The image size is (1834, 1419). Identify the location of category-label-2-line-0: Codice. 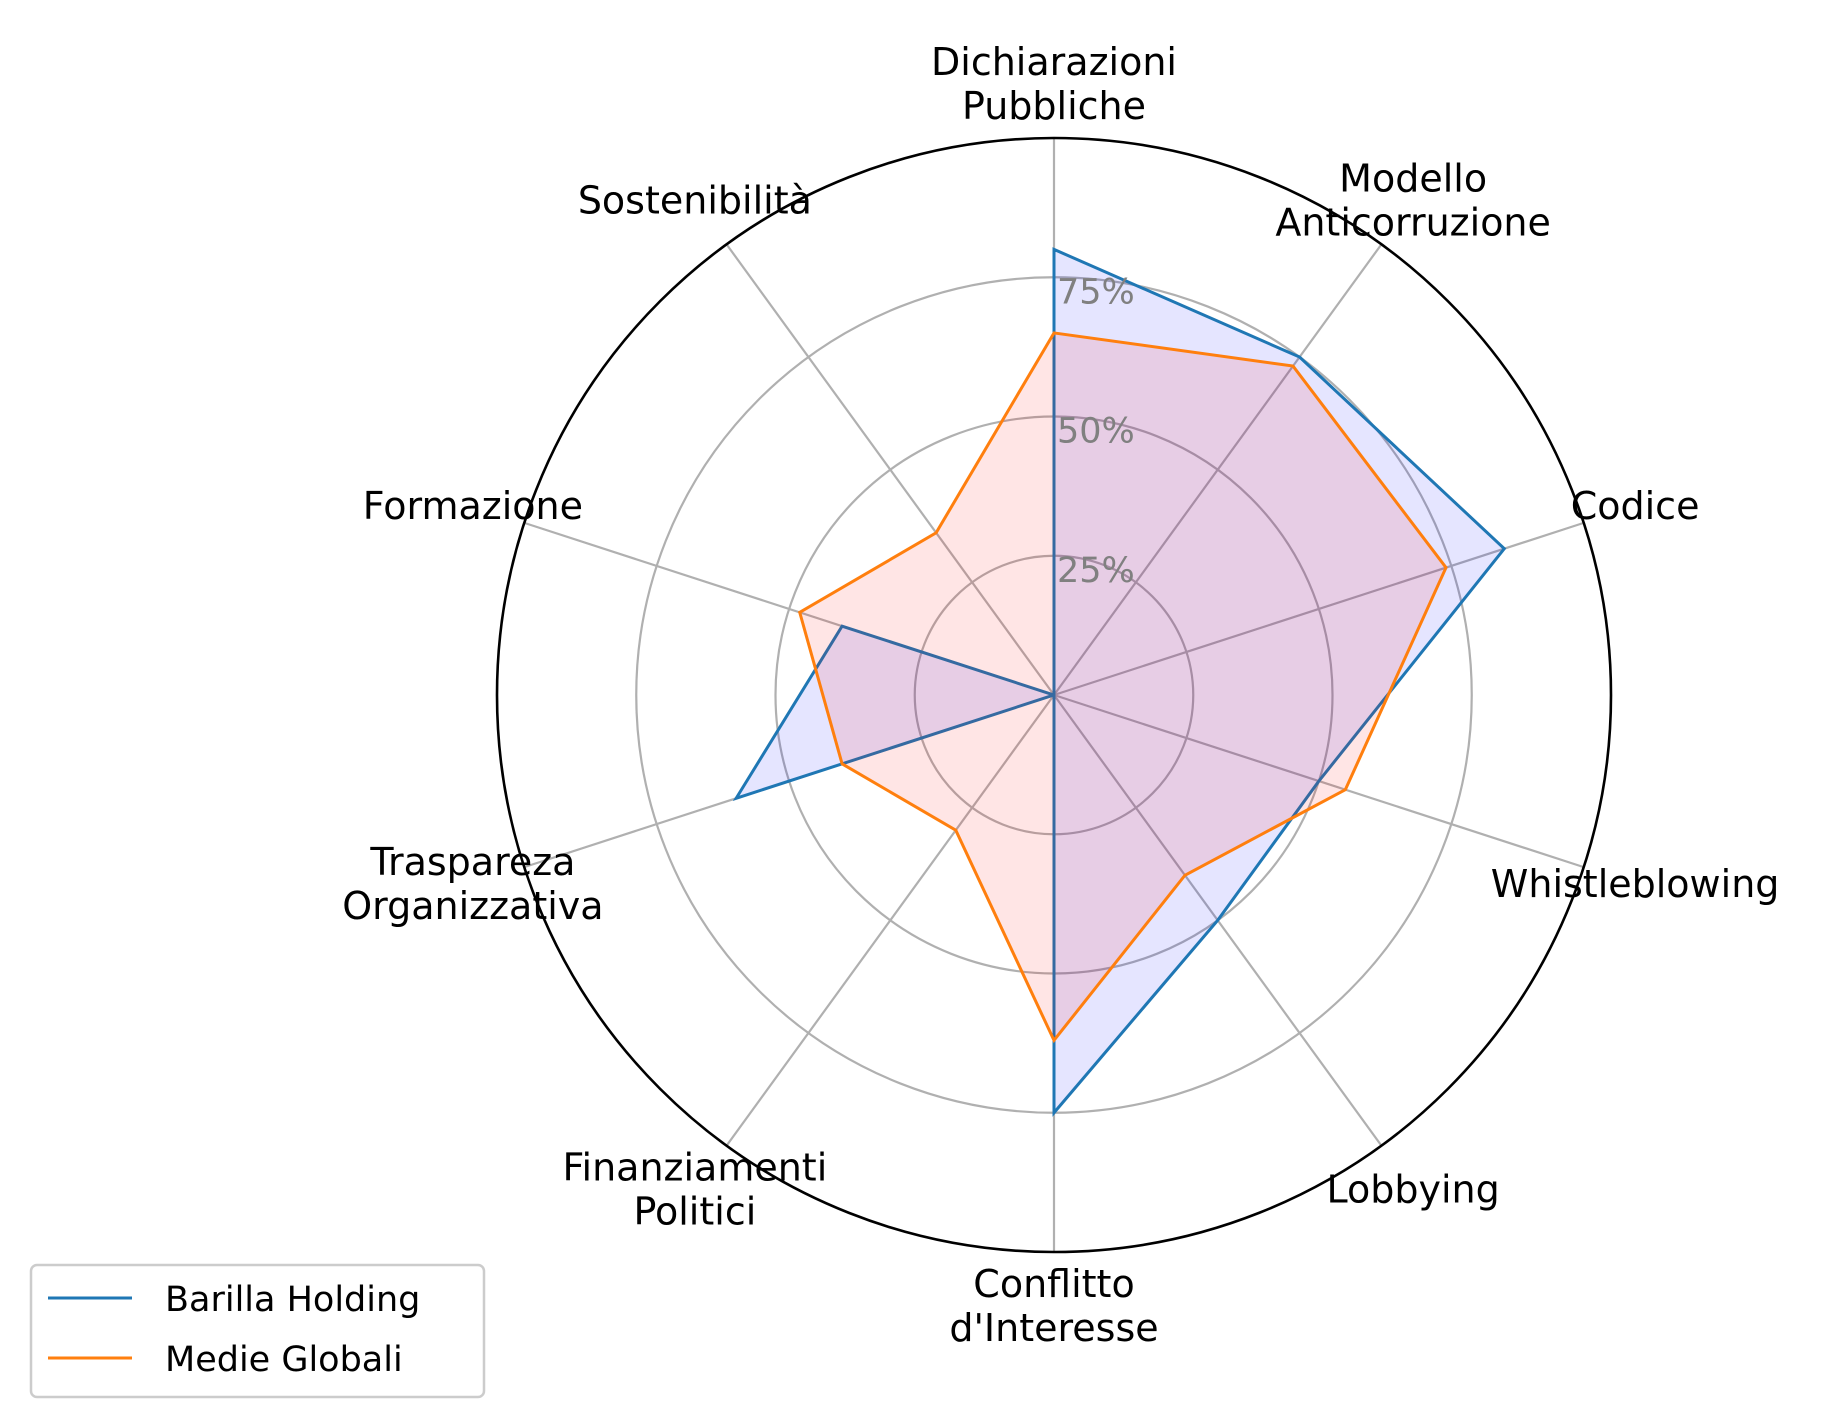
(1635, 506).